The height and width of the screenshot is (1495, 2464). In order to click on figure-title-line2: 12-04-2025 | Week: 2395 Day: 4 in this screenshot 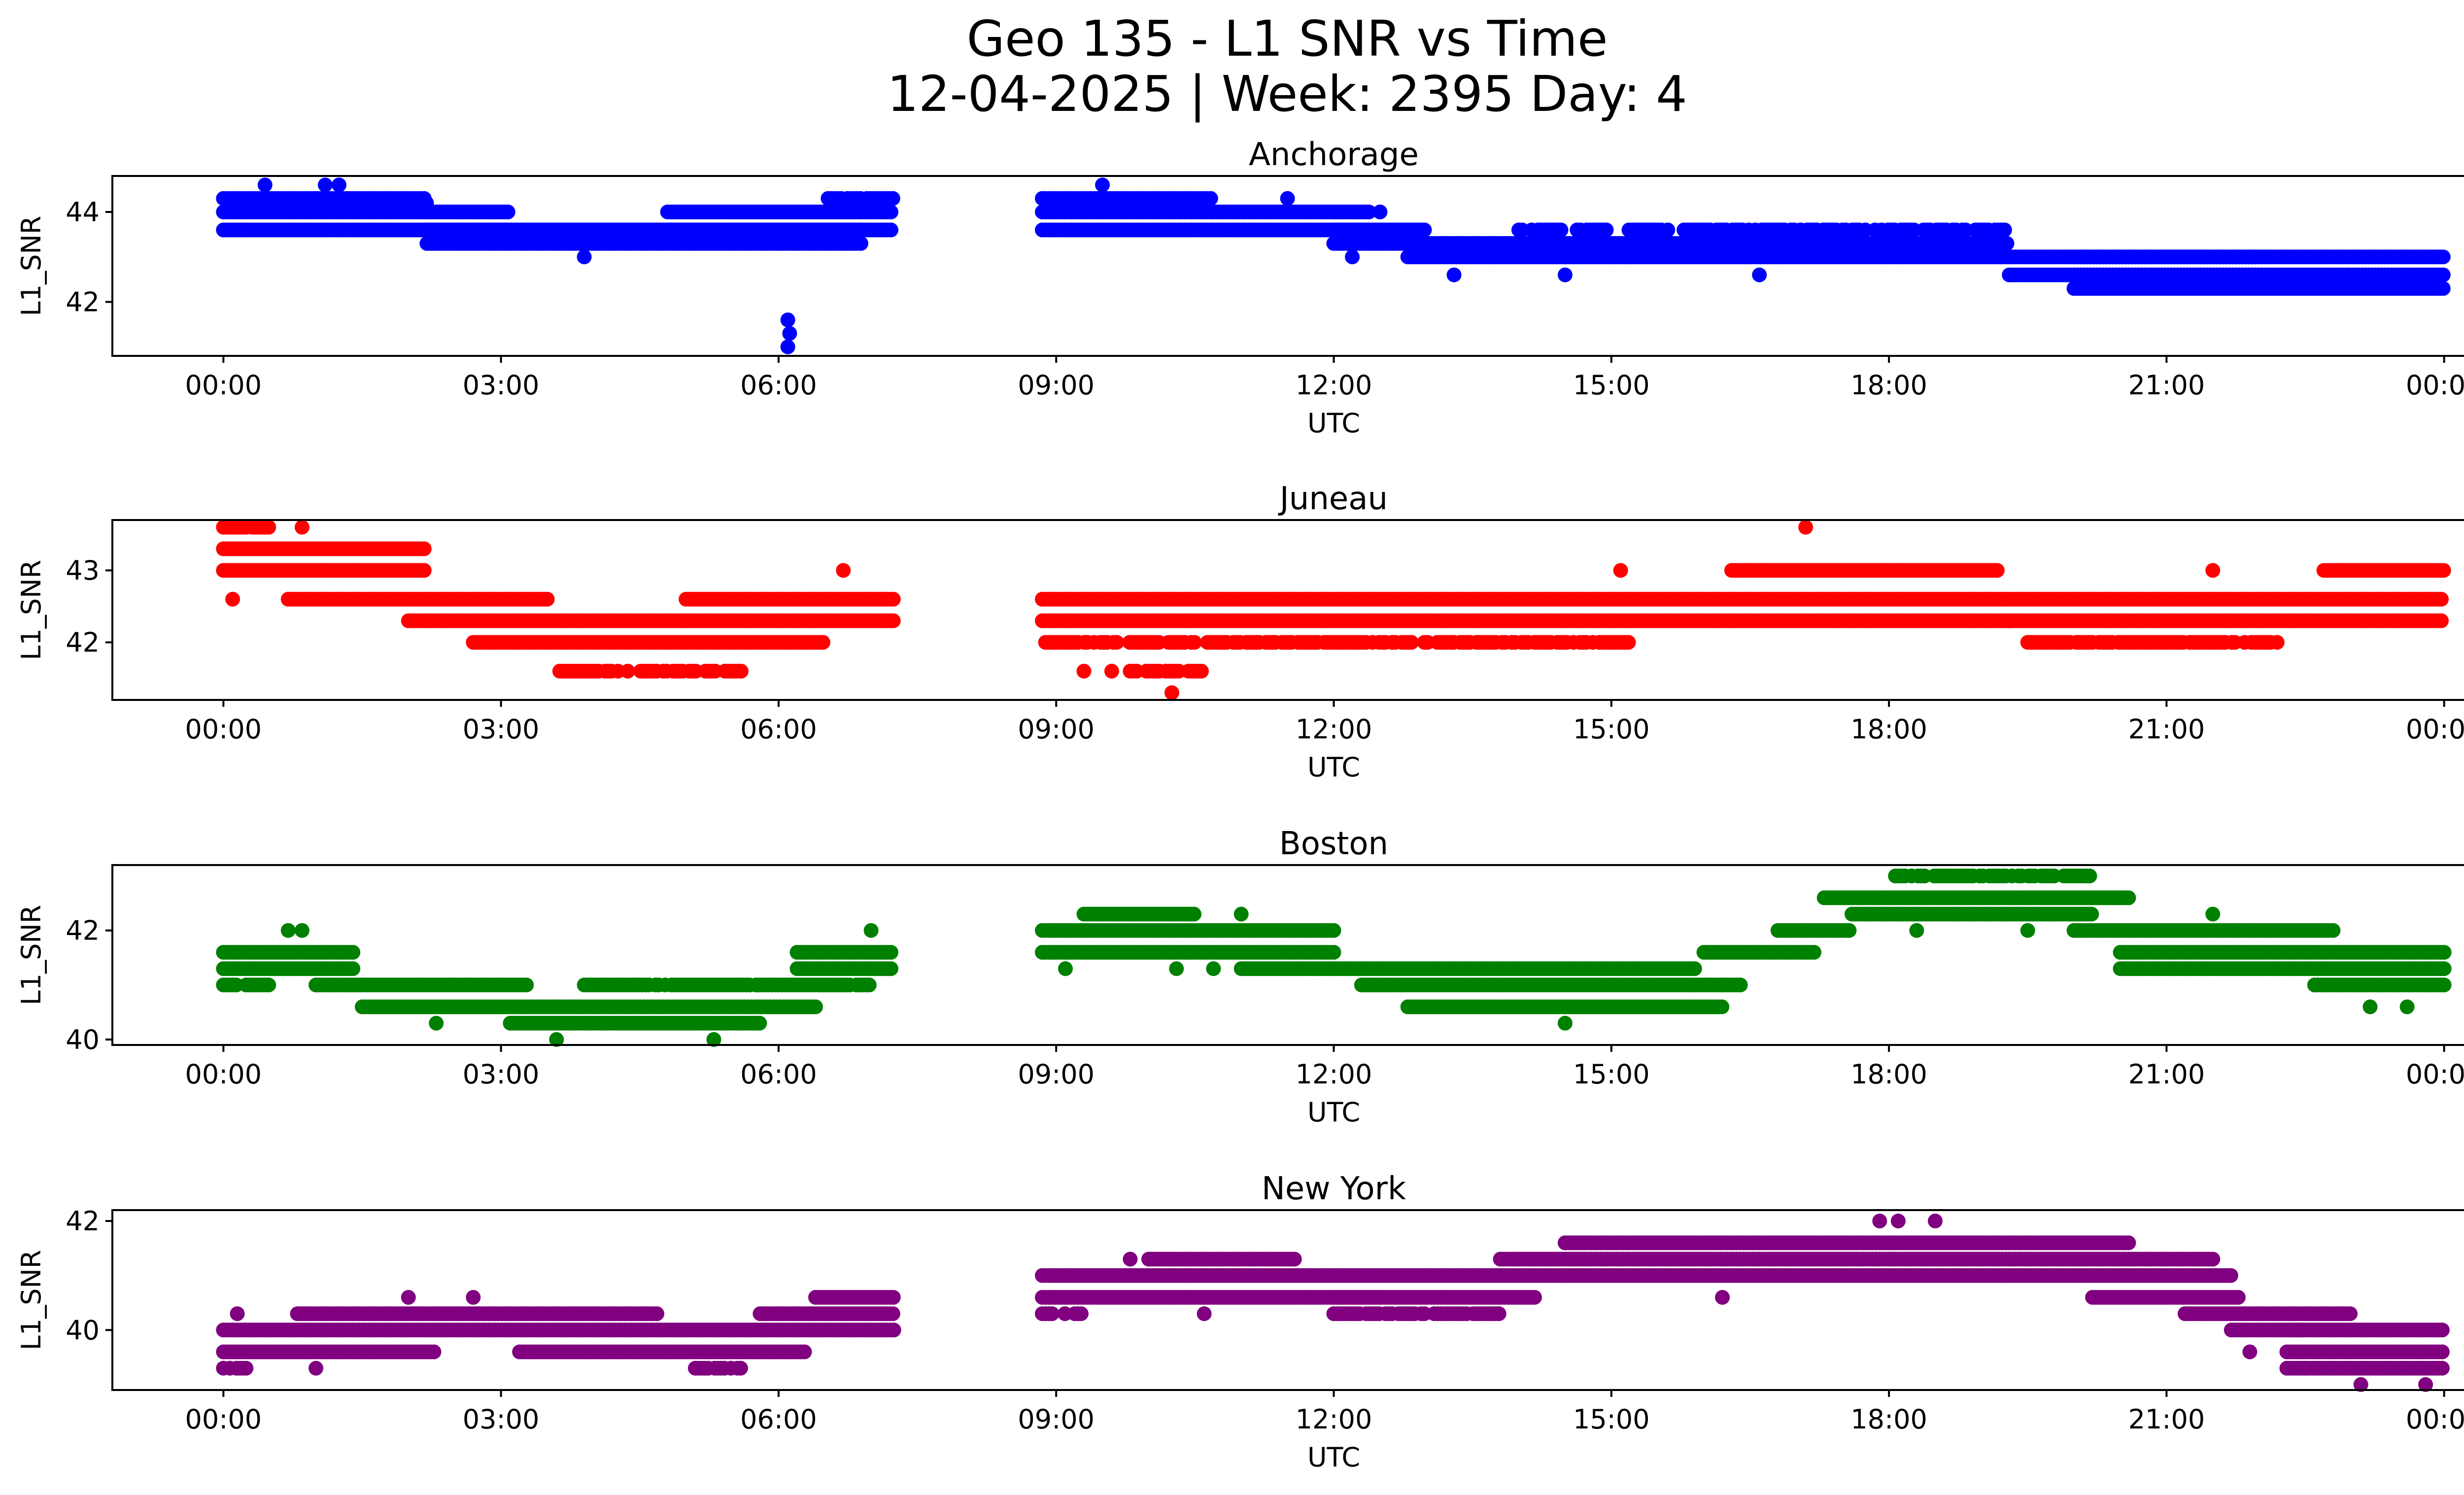, I will do `click(1287, 94)`.